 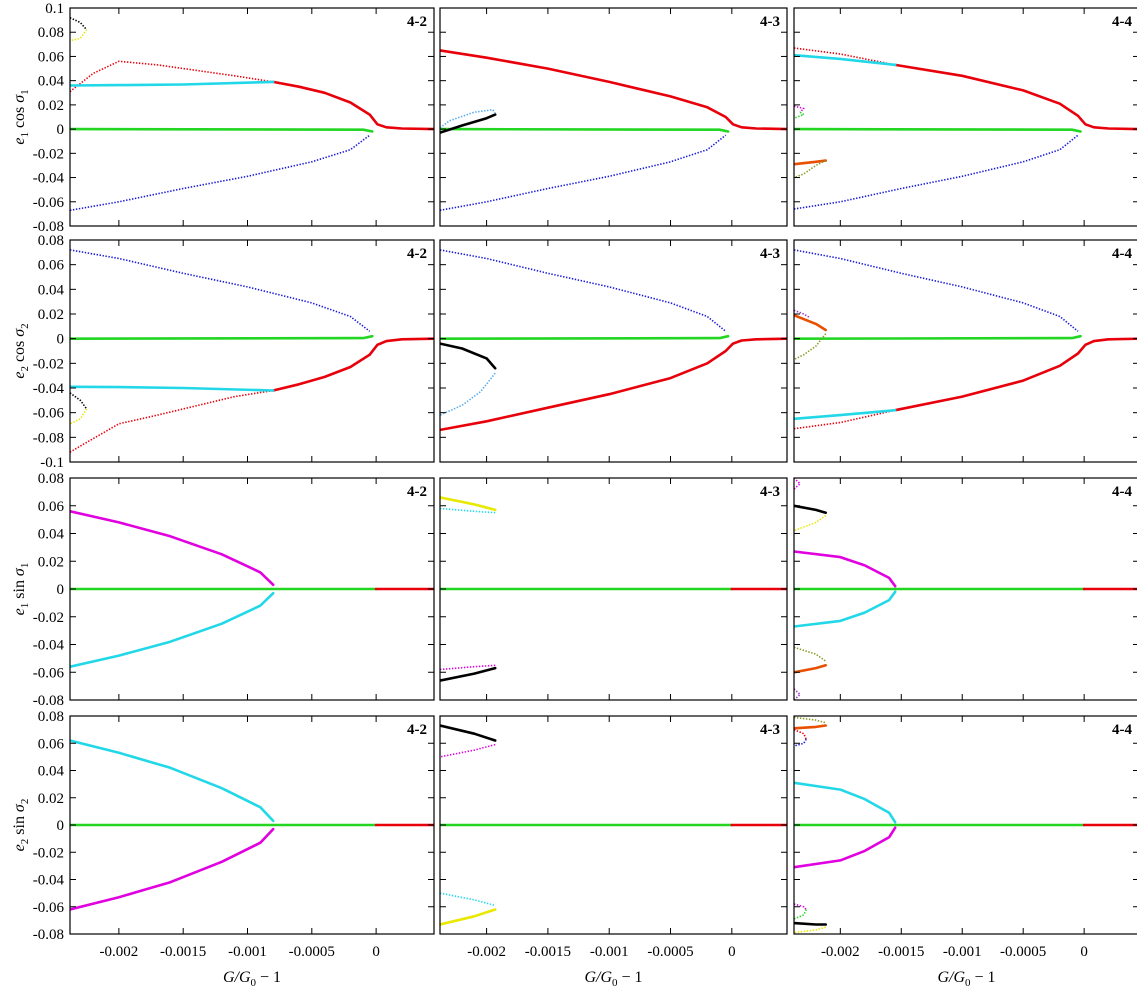 I want to click on series-purple-dotted, so click(x=797, y=694).